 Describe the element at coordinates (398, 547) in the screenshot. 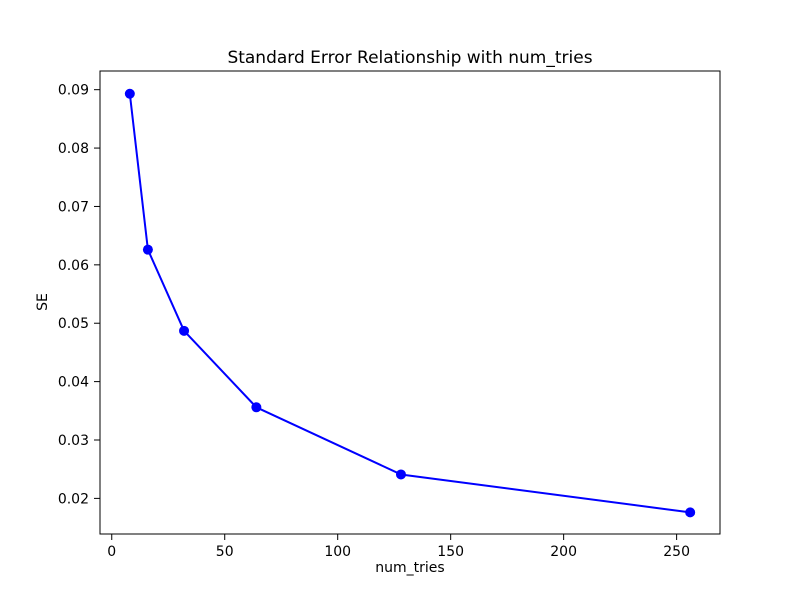

I see `x-axis-ticks: 0 50 100 150 200 250` at that location.